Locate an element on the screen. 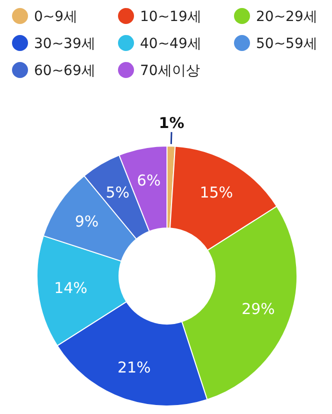 The width and height of the screenshot is (332, 414). legend-label: 0~9세 is located at coordinates (56, 17).